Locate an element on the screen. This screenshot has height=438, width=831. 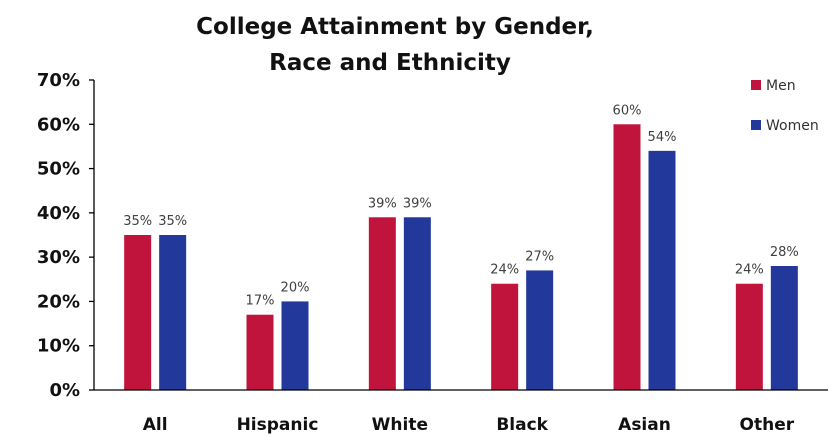
bar-men-all is located at coordinates (138, 312).